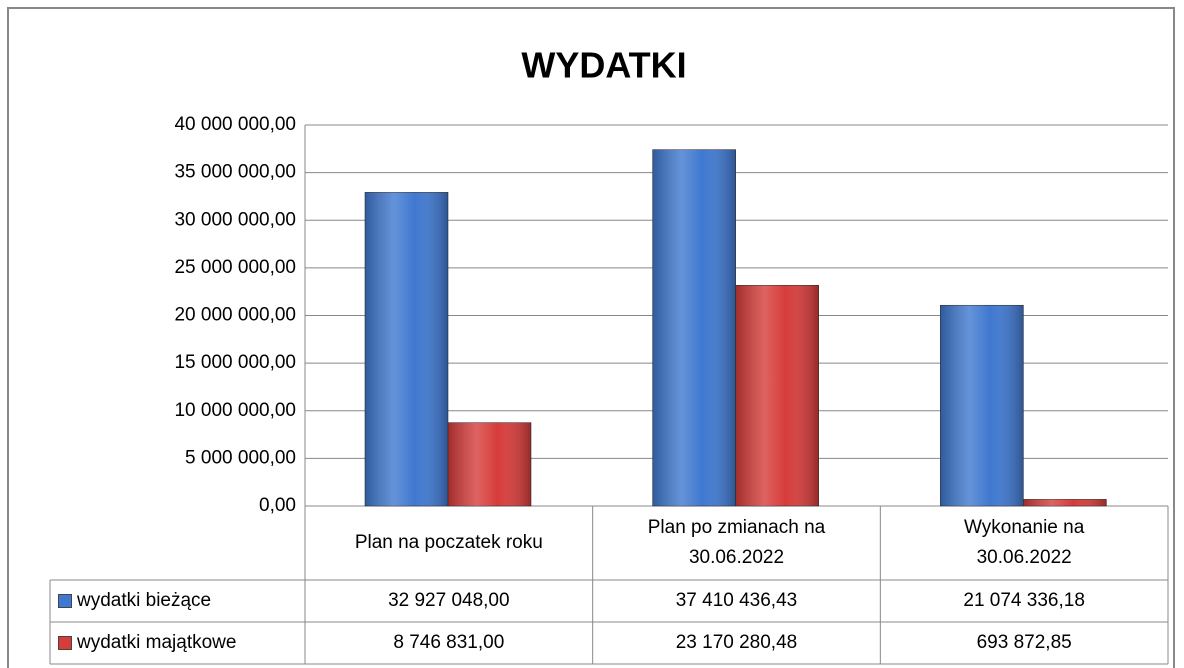 This screenshot has height=668, width=1184. Describe the element at coordinates (240, 457) in the screenshot. I see `y-tick-label: 5 000 000,00` at that location.